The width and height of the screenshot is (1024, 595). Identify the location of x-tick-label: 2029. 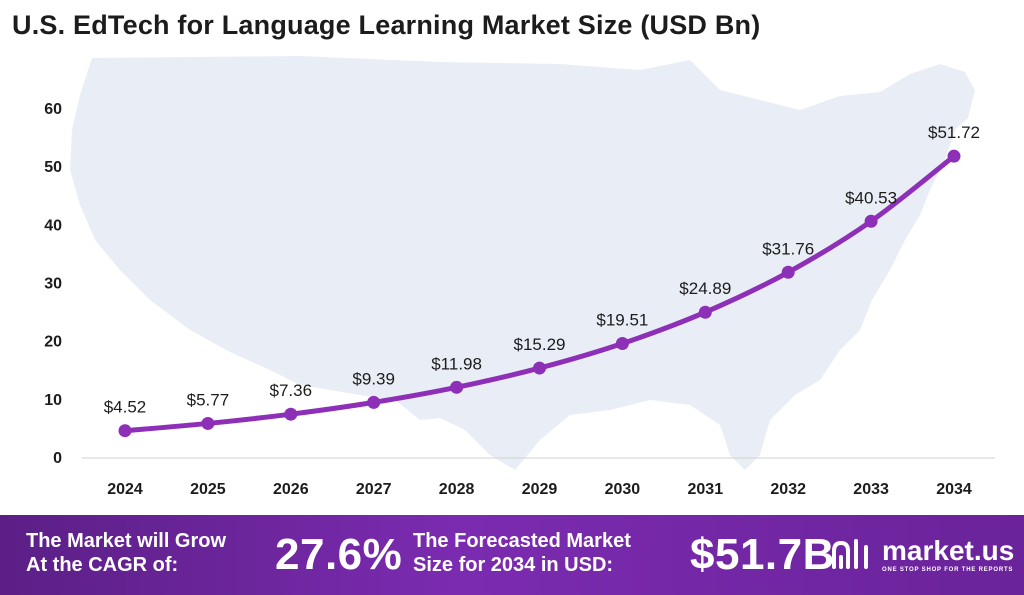
(540, 489).